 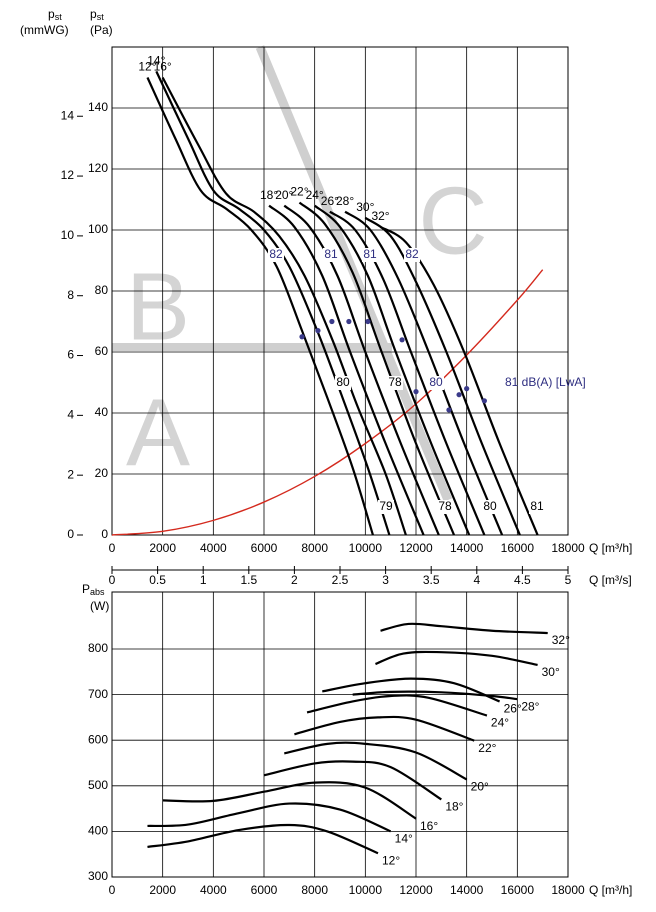 What do you see at coordinates (452, 220) in the screenshot?
I see `zone-label: C` at bounding box center [452, 220].